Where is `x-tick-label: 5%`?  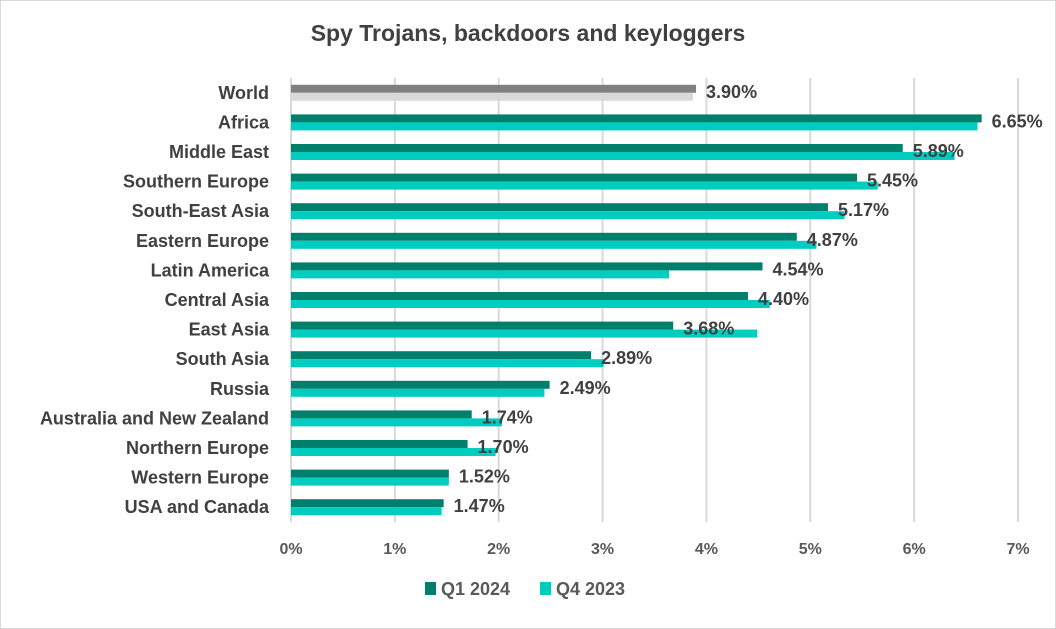 x-tick-label: 5% is located at coordinates (810, 549).